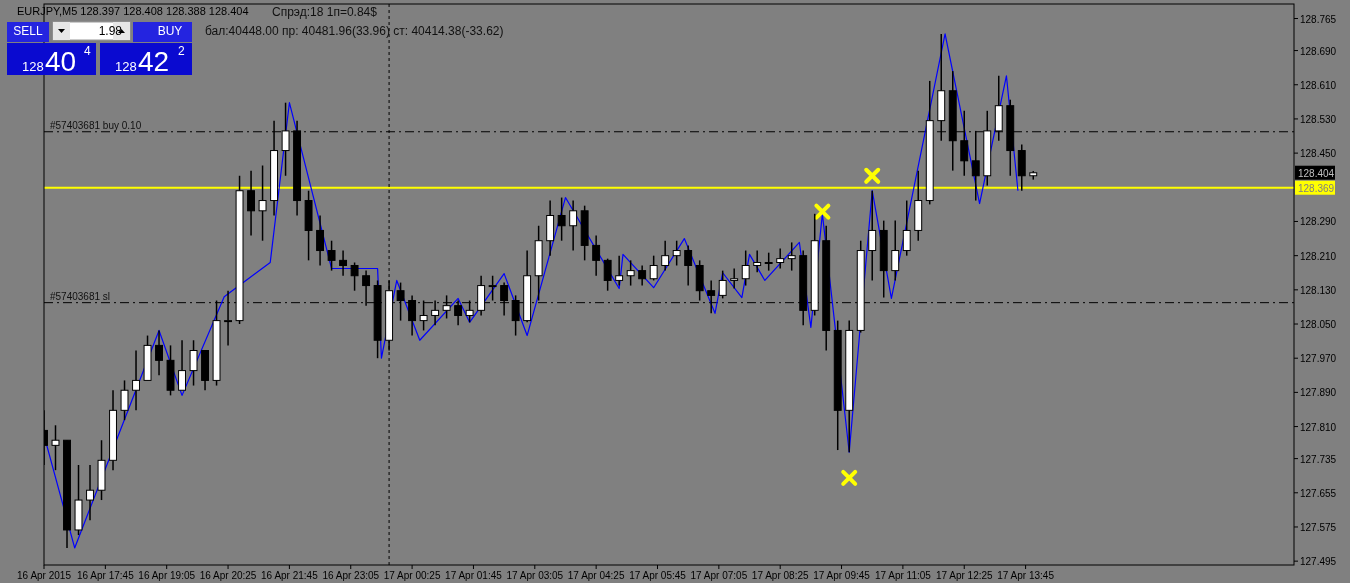  I want to click on annotation: 42, so click(154, 61).